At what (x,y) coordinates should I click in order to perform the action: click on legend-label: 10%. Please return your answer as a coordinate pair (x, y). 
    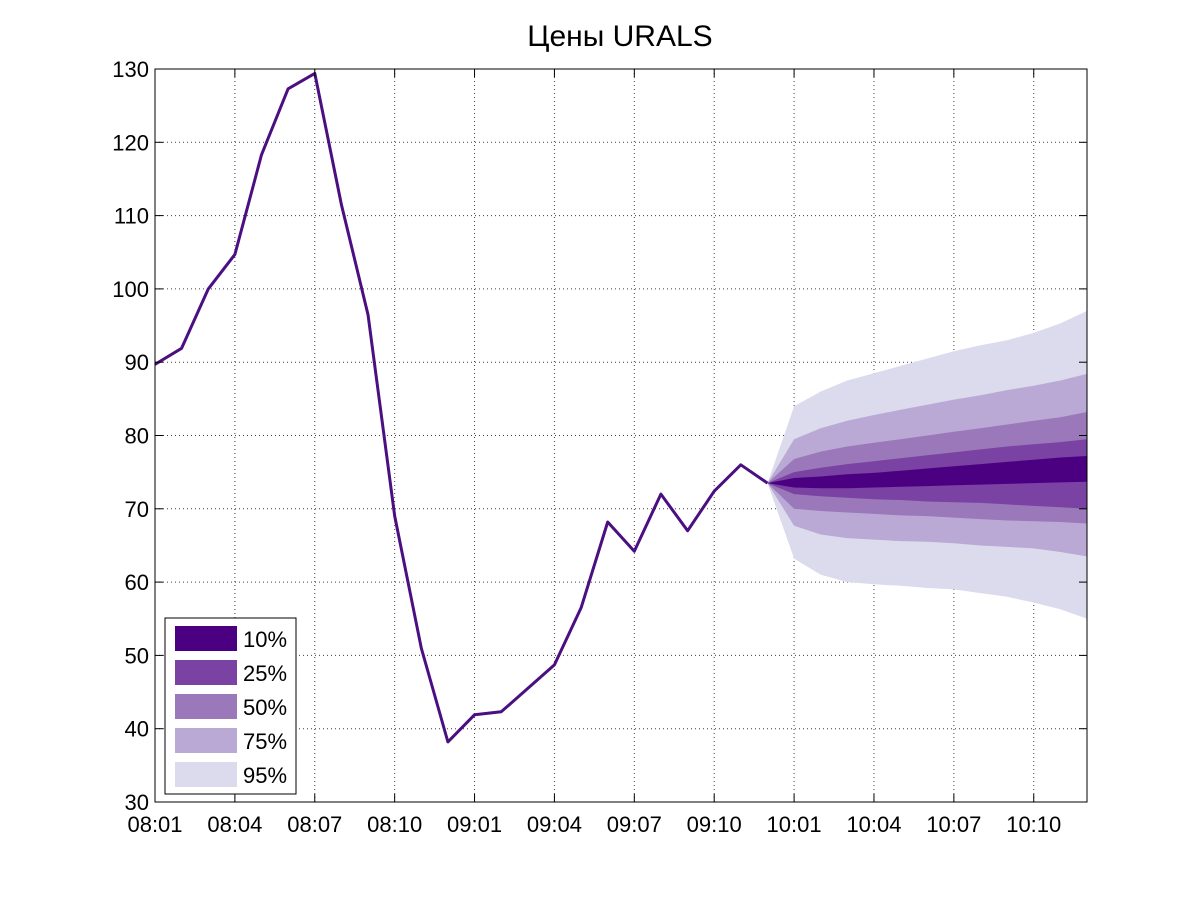
    Looking at the image, I should click on (265, 639).